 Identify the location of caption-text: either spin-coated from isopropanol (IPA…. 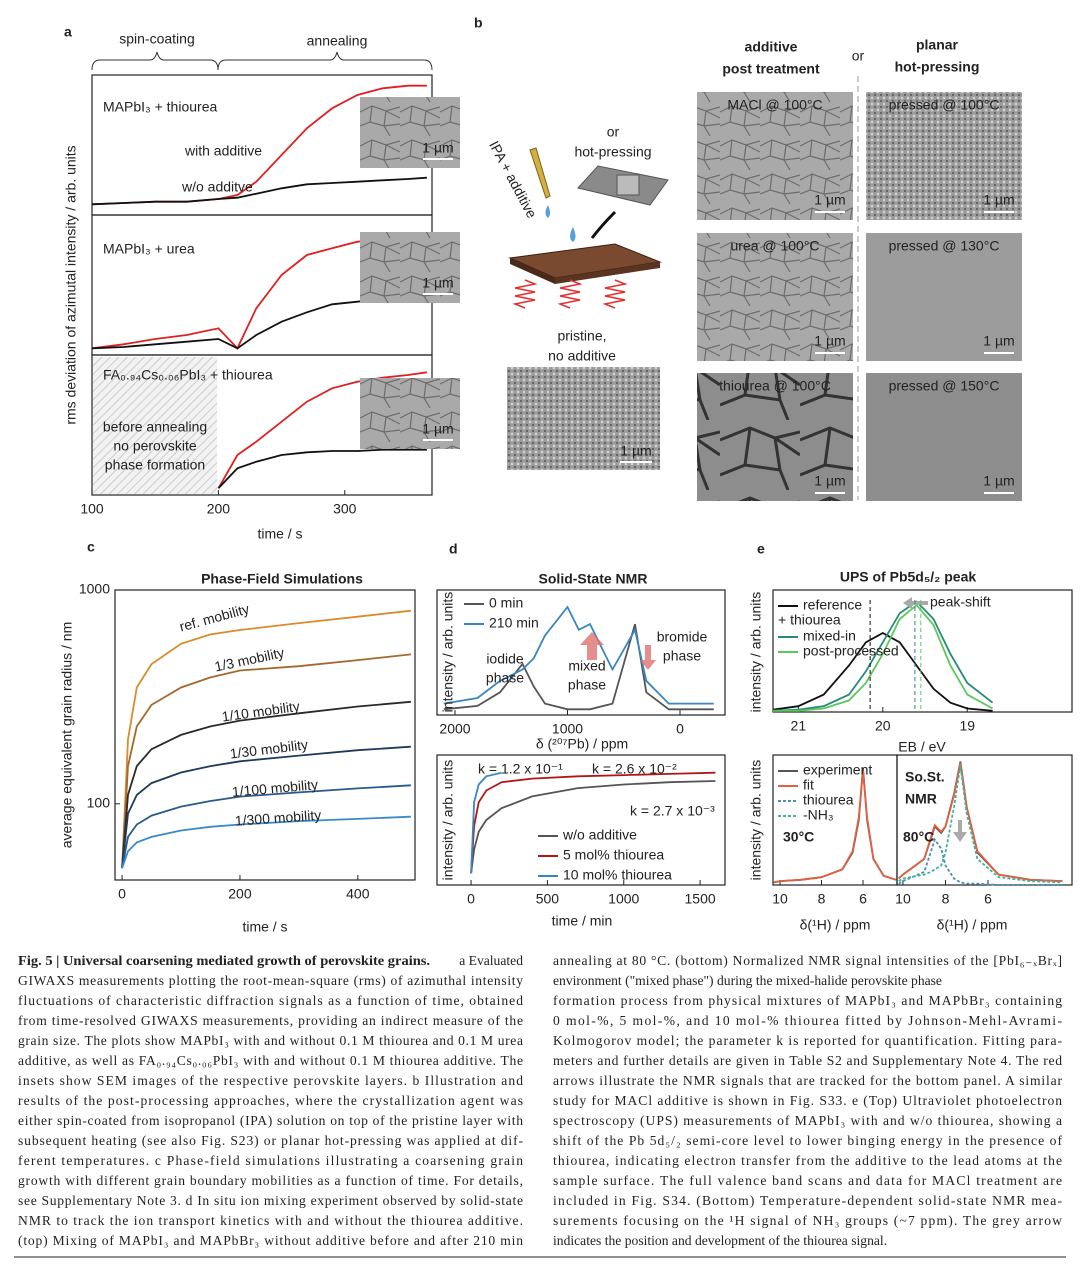
(270, 1121).